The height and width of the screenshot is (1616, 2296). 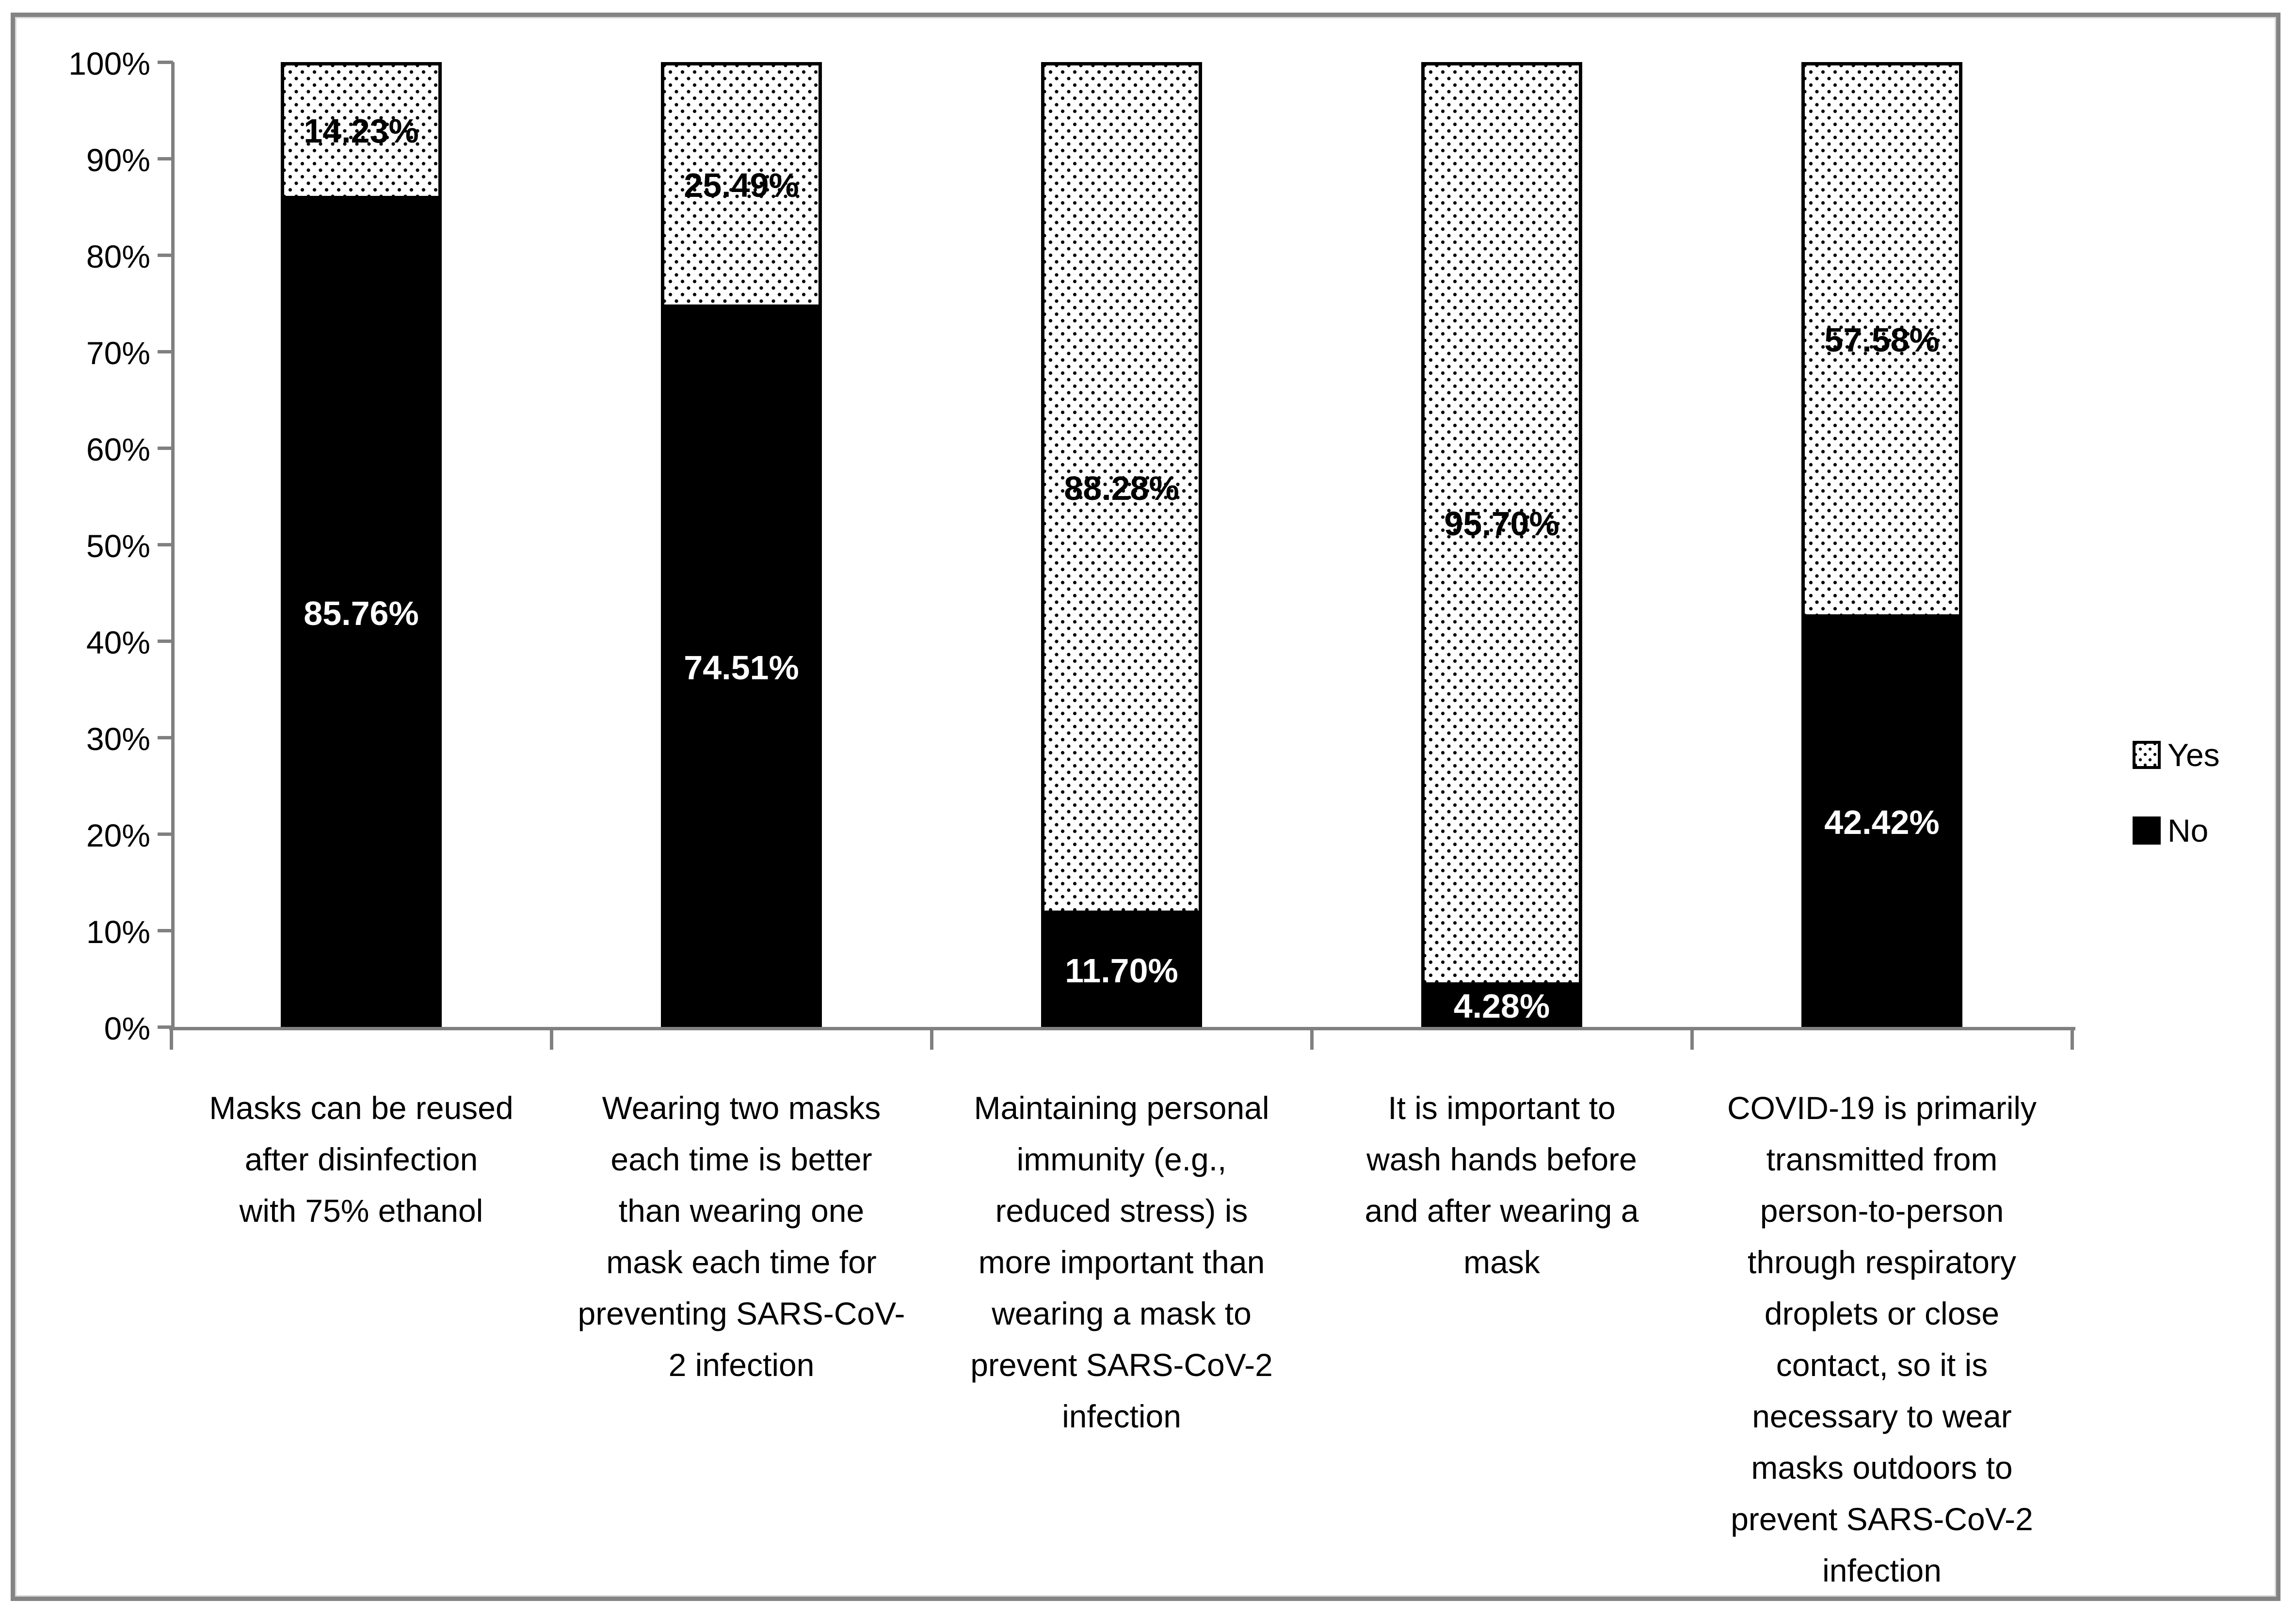 I want to click on bar-category-2: 25.49% 74.51%, so click(x=741, y=544).